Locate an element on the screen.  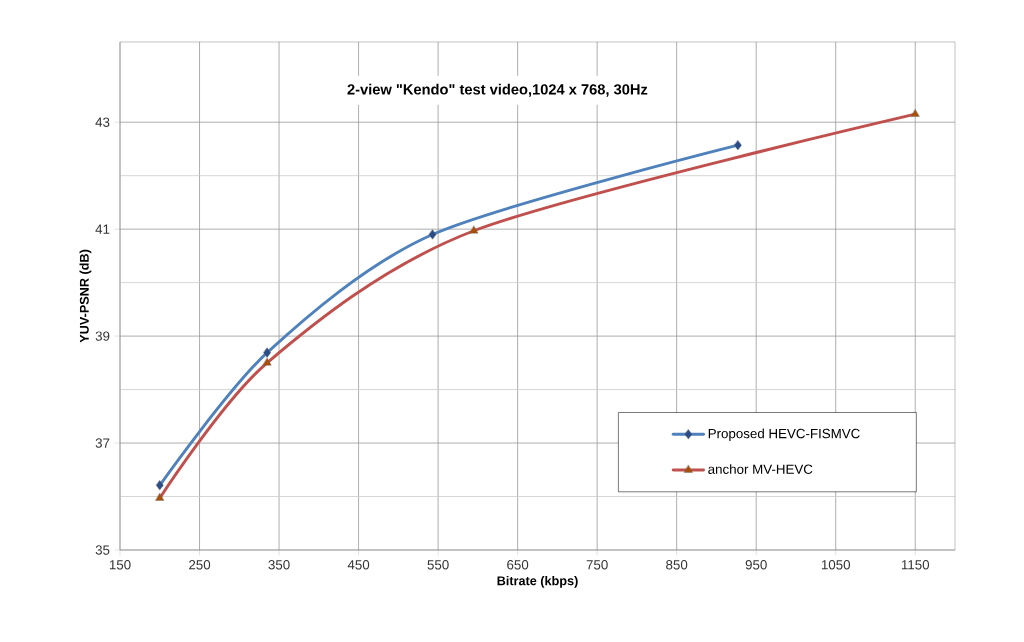
x-tick-label: 350 is located at coordinates (279, 565).